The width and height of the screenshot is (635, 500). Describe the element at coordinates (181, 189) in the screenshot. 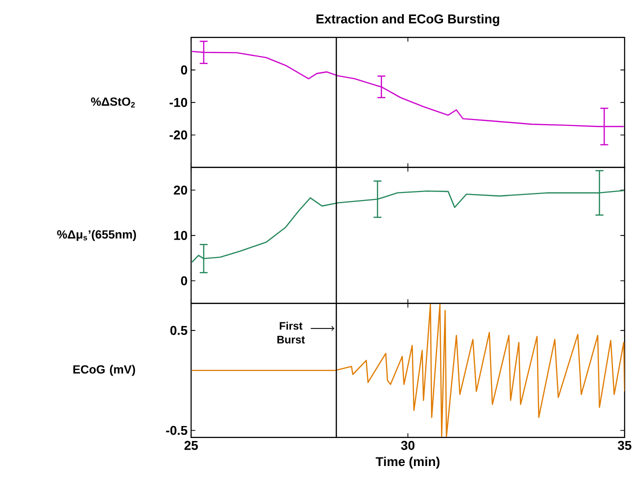

I see `y-tick-label: 20` at that location.